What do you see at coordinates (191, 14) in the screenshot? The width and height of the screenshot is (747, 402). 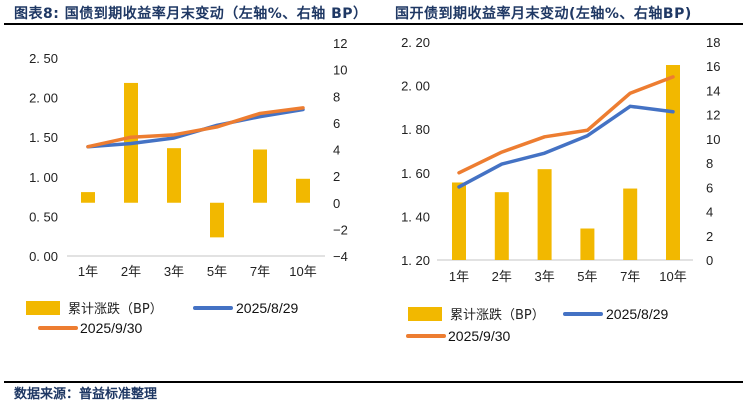 I see `chart-title-left: 图表8: 国债到期收益率月末变动（左轴%、右轴 BP）` at bounding box center [191, 14].